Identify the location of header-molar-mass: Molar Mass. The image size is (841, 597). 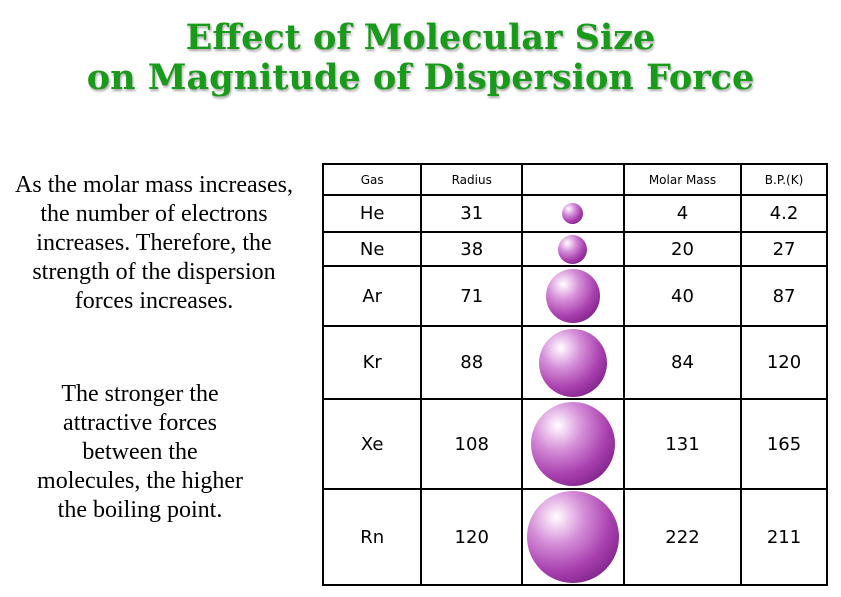
(682, 179).